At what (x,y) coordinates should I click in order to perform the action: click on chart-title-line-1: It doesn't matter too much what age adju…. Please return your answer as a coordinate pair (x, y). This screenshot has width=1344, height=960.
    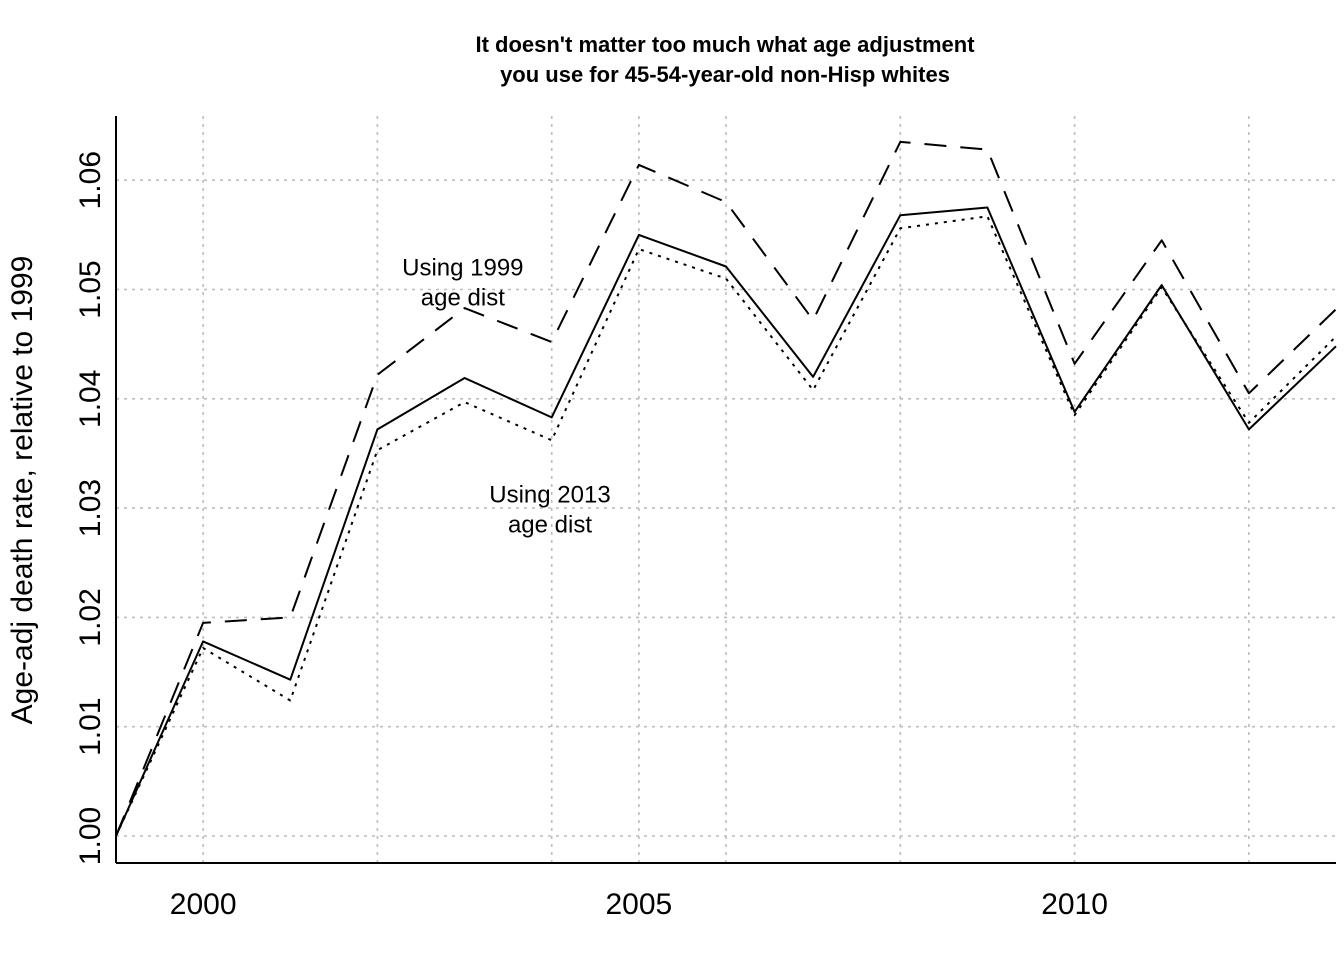
    Looking at the image, I should click on (725, 44).